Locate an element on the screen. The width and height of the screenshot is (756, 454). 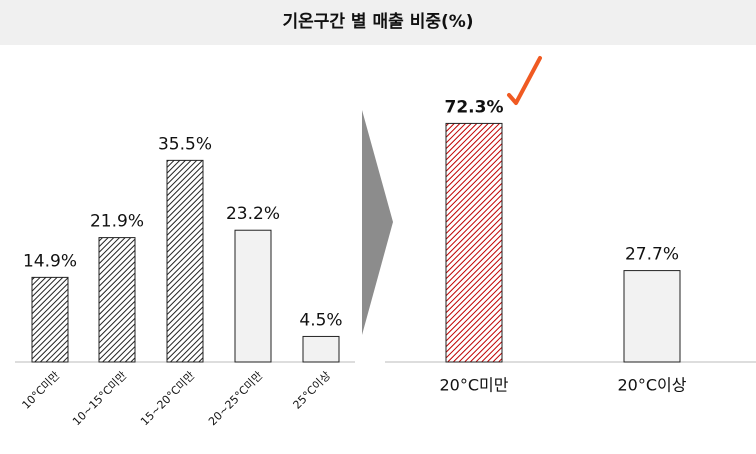
data-label: 14.9% is located at coordinates (50, 261).